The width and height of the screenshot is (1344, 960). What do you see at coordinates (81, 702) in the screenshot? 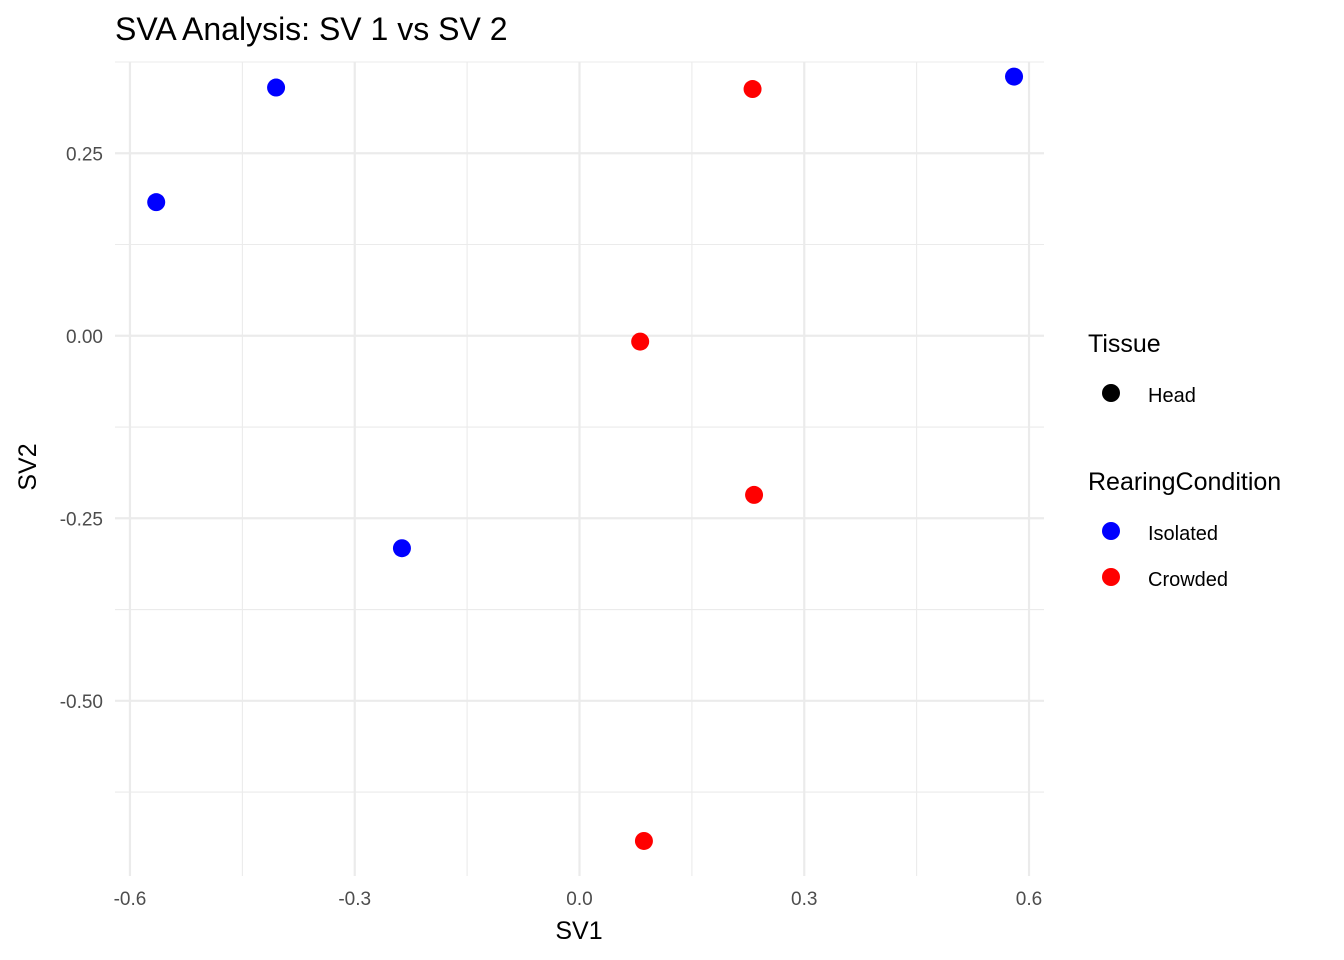
I see `y-tick-label: -0.50` at bounding box center [81, 702].